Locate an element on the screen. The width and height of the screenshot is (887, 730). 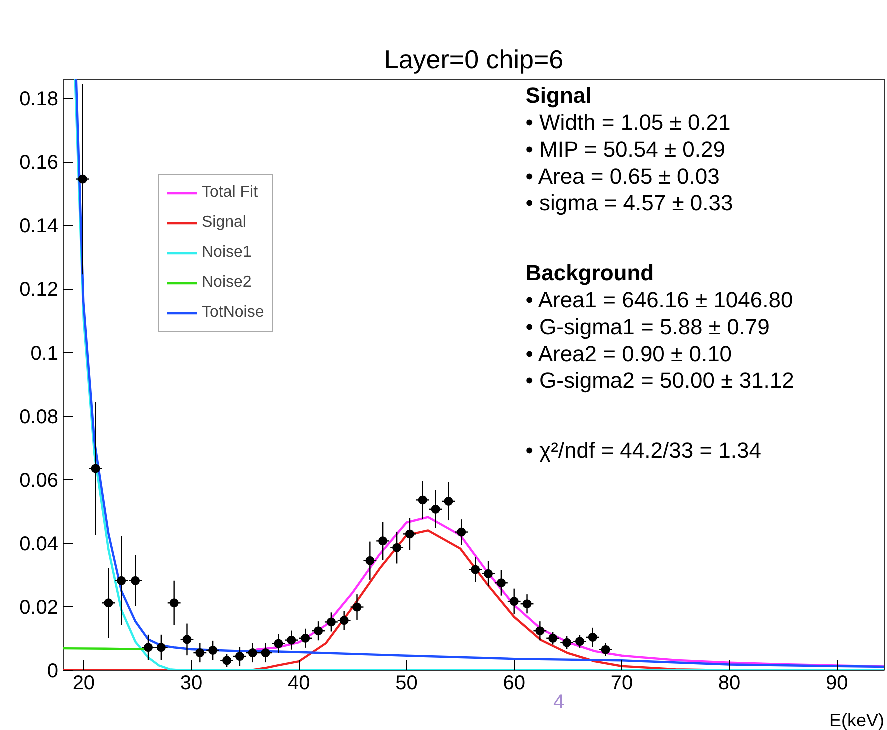
annotation: • G-sigma1 = 5.88 ± 0.79 is located at coordinates (648, 327).